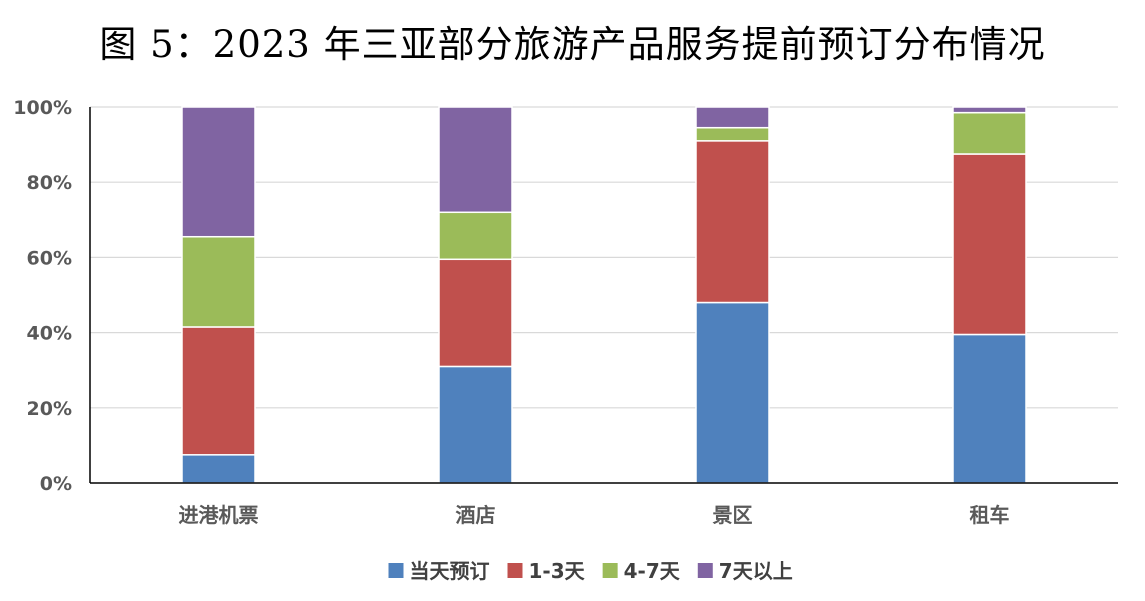 The height and width of the screenshot is (601, 1145). Describe the element at coordinates (990, 515) in the screenshot. I see `x-tick-label: 租车` at that location.